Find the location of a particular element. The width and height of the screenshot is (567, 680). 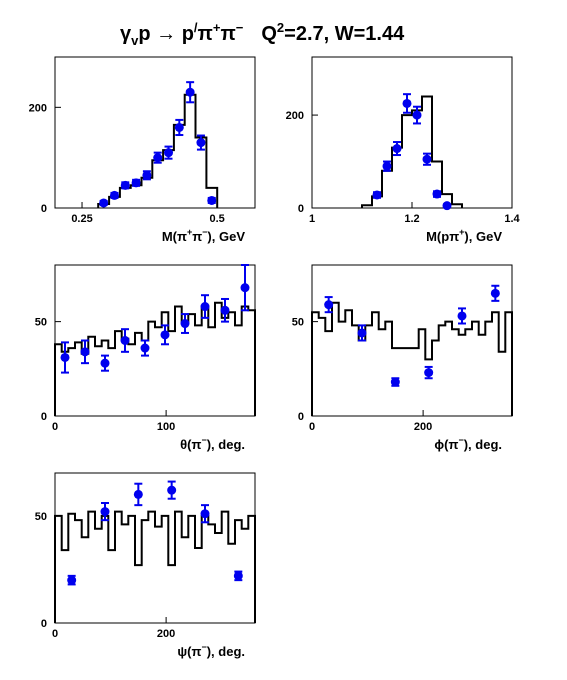

title-gamma: γ is located at coordinates (126, 34).